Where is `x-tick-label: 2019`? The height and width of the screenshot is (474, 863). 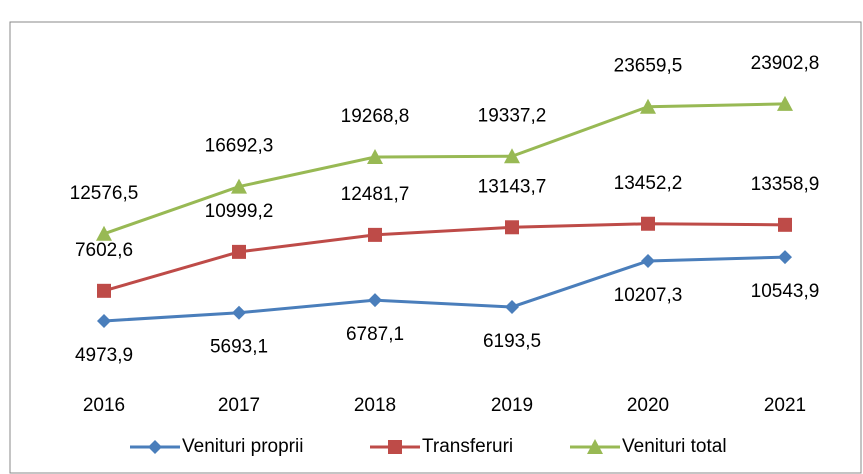 x-tick-label: 2019 is located at coordinates (512, 405).